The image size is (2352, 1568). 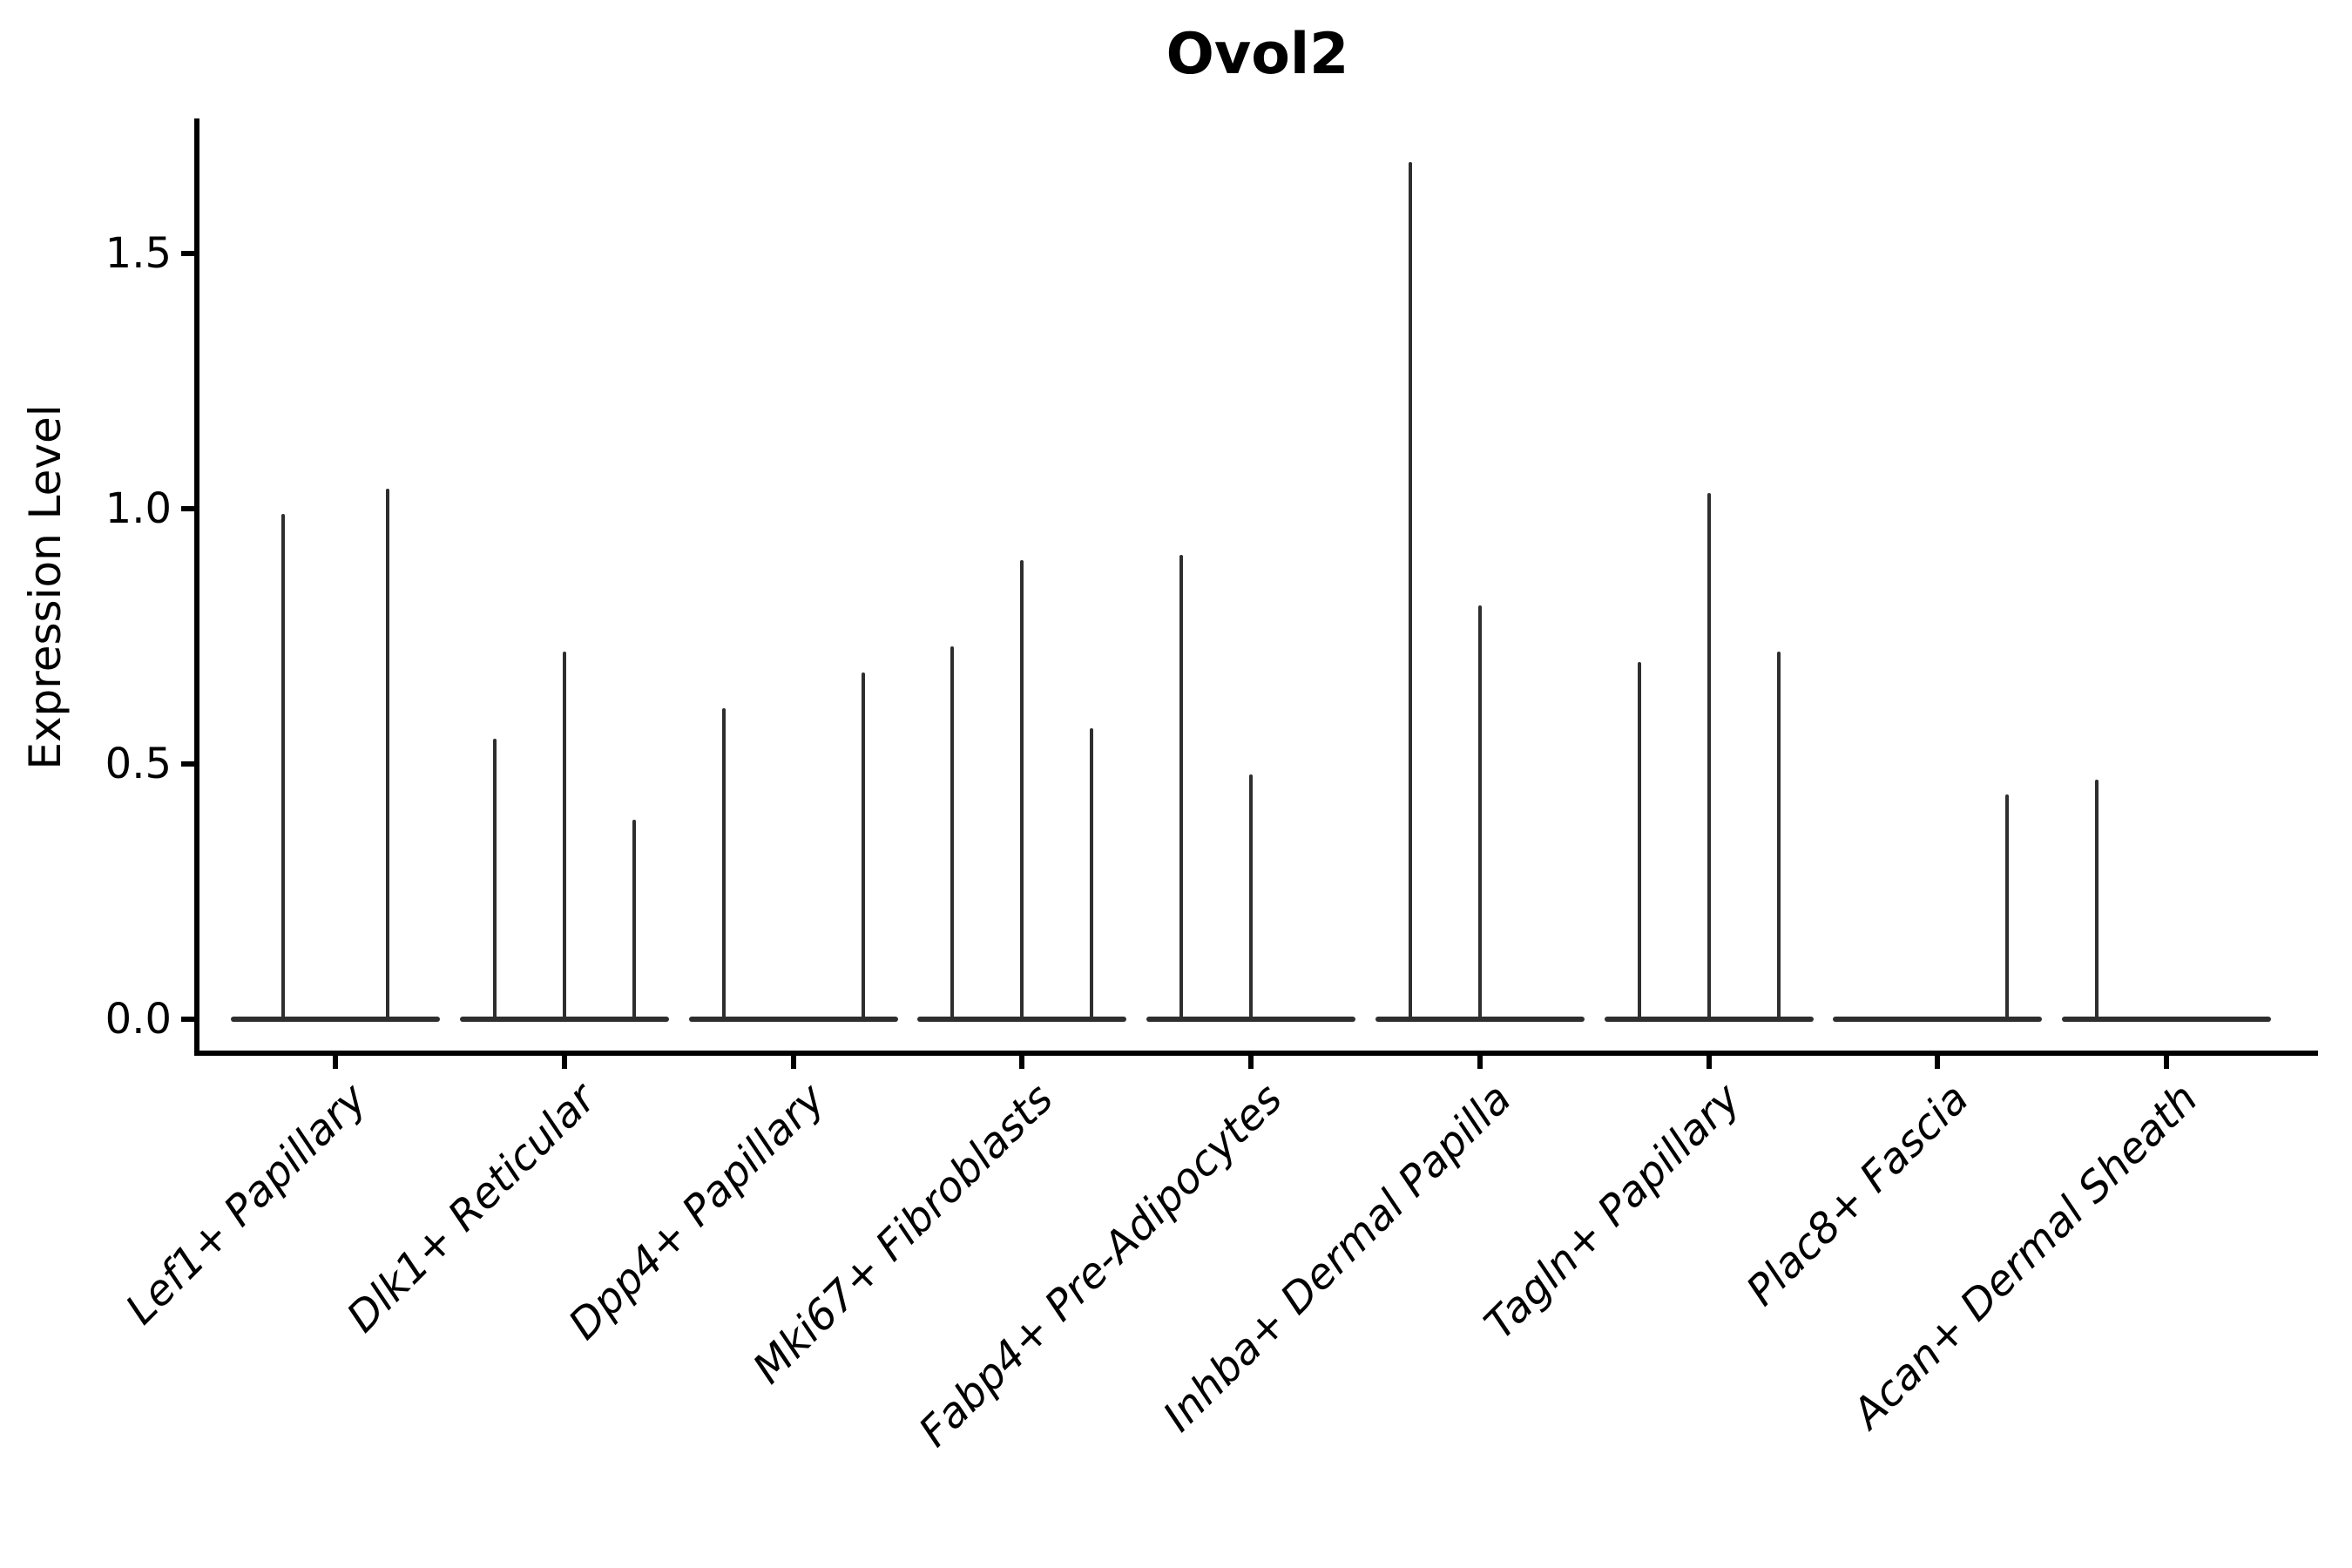 What do you see at coordinates (1256, 1054) in the screenshot?
I see `x-axis-spine` at bounding box center [1256, 1054].